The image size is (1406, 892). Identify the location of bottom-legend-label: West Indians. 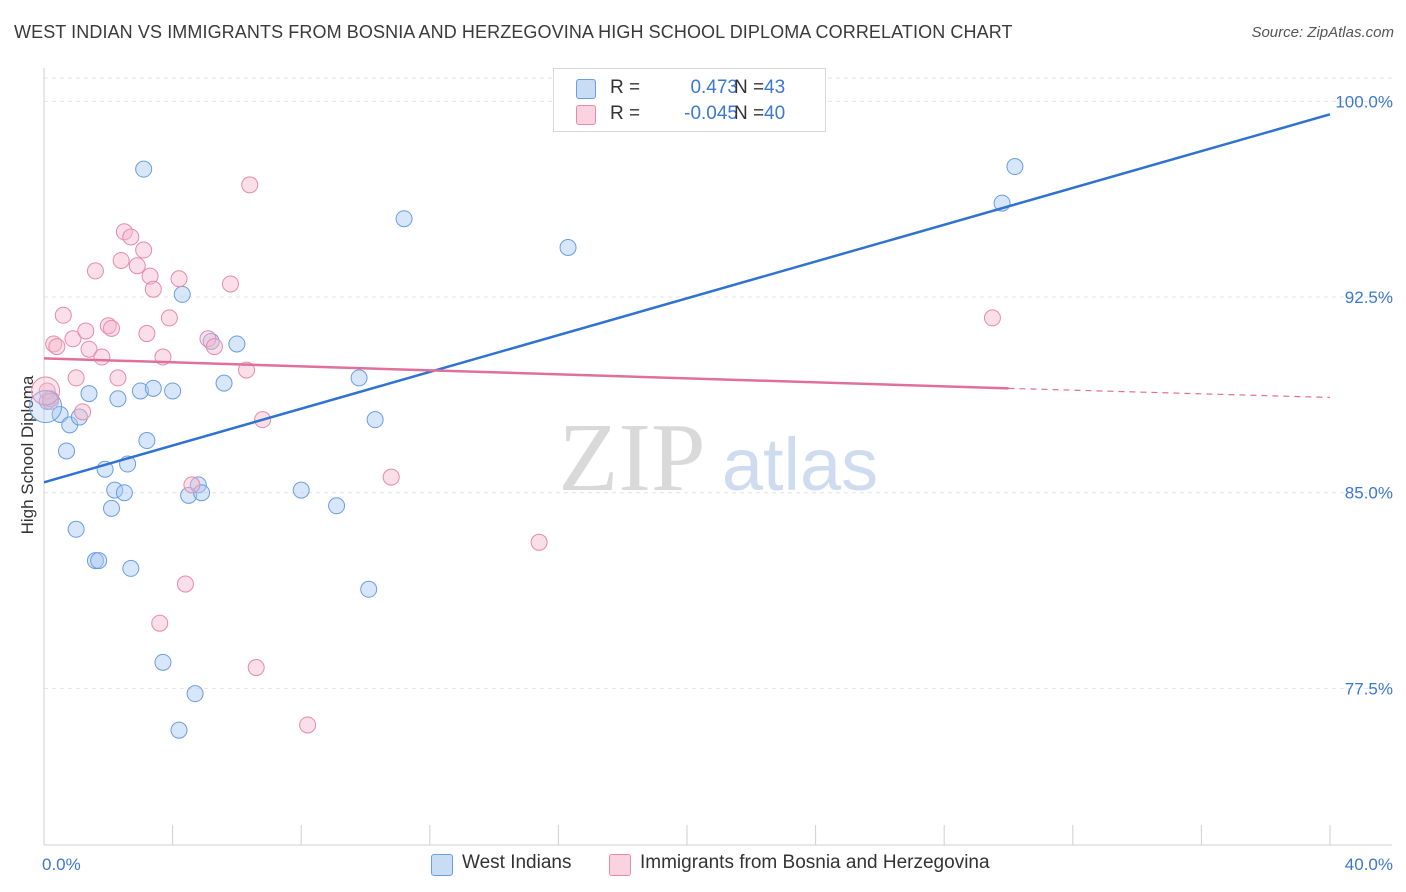
(517, 862).